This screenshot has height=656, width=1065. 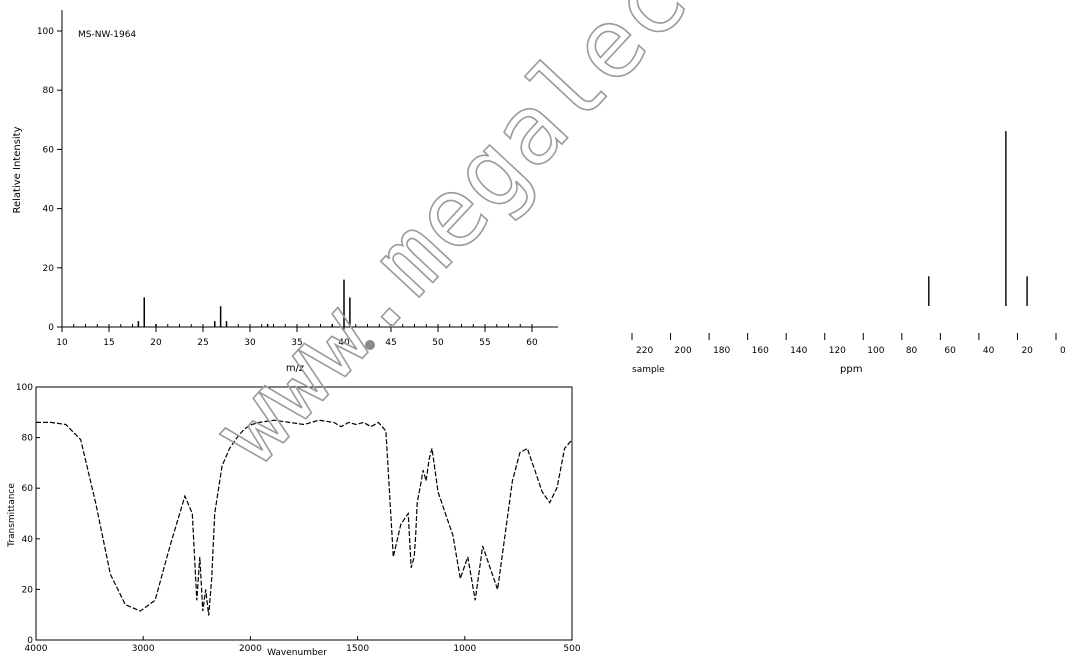 What do you see at coordinates (17, 169) in the screenshot?
I see `mass-y-axis-title: Relative Intensity` at bounding box center [17, 169].